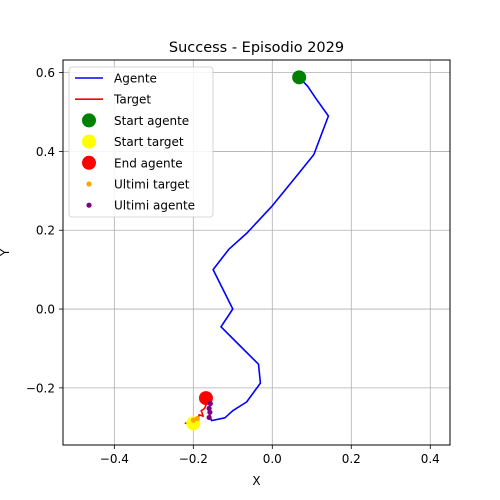  I want to click on x-axis-label: X, so click(256, 481).